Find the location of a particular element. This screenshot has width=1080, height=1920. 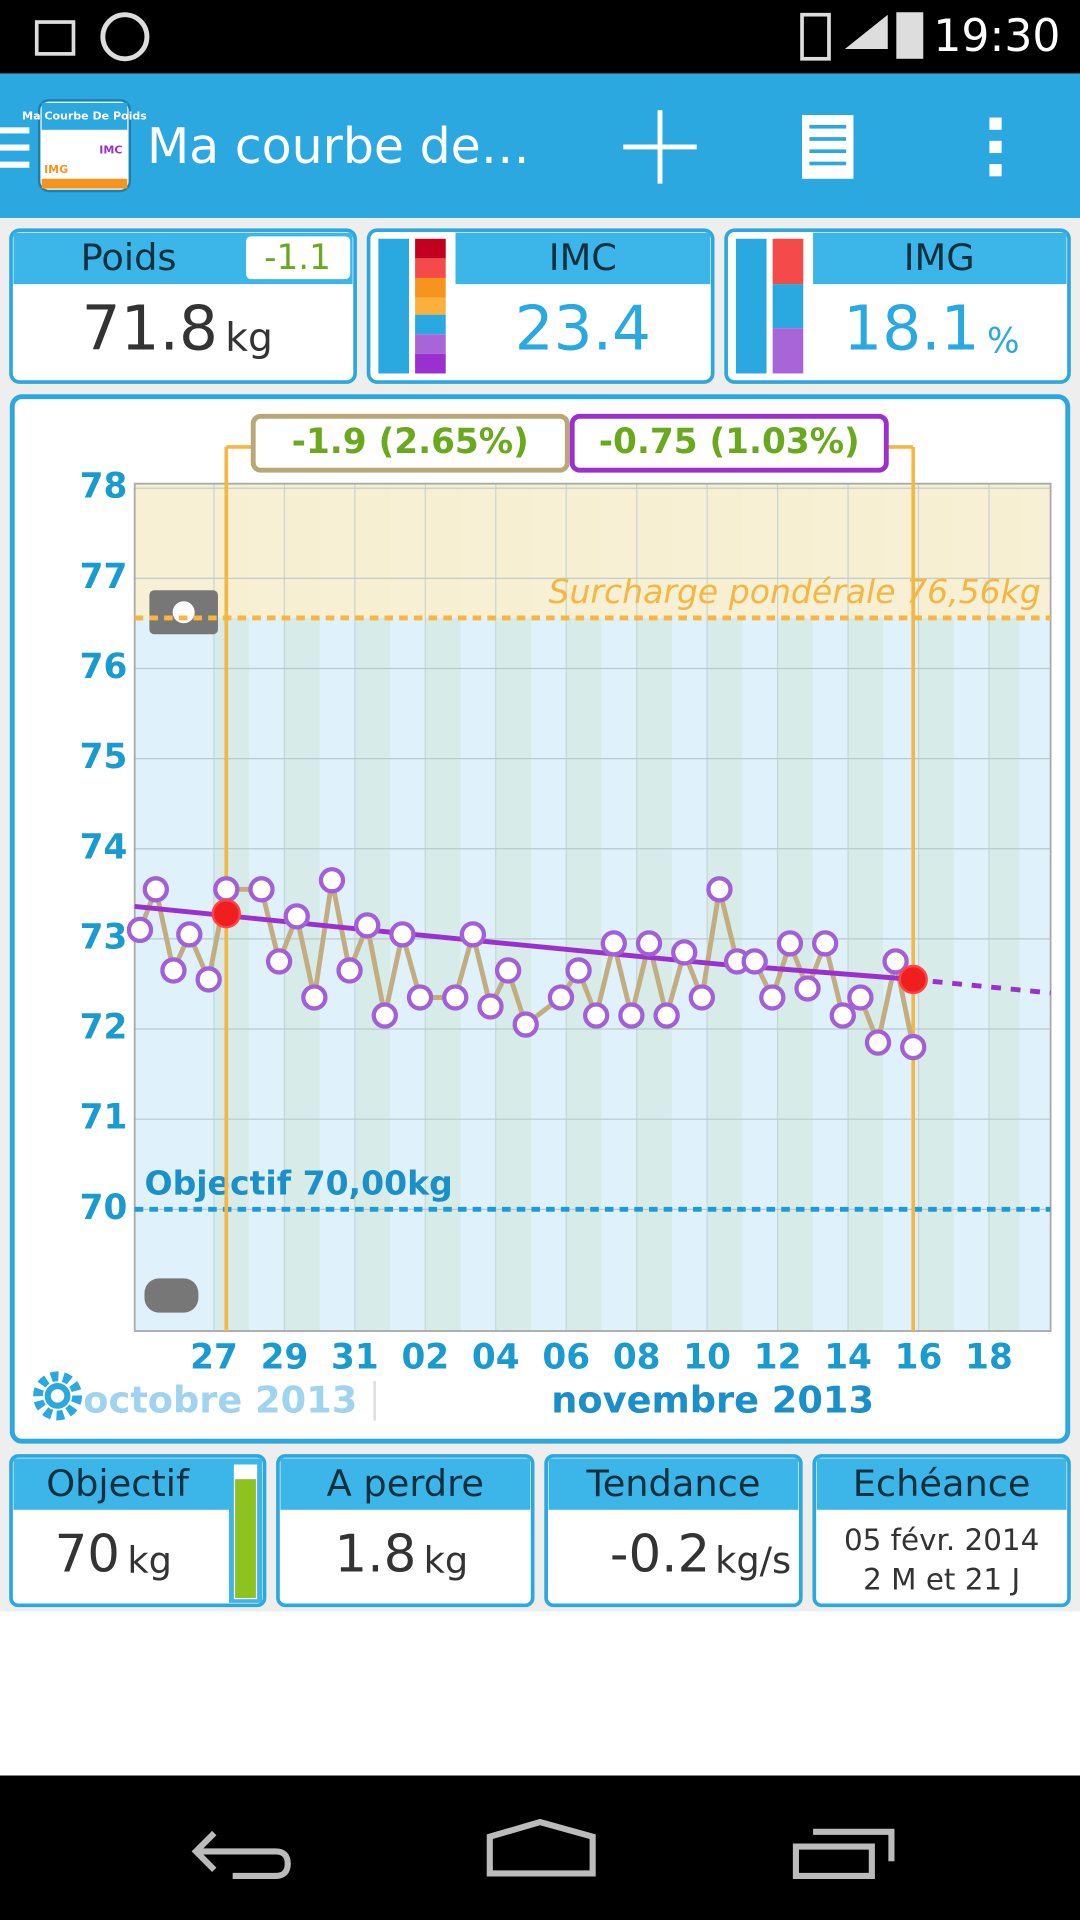

deadline-remaining: 2 M et 21 J is located at coordinates (941, 1579).